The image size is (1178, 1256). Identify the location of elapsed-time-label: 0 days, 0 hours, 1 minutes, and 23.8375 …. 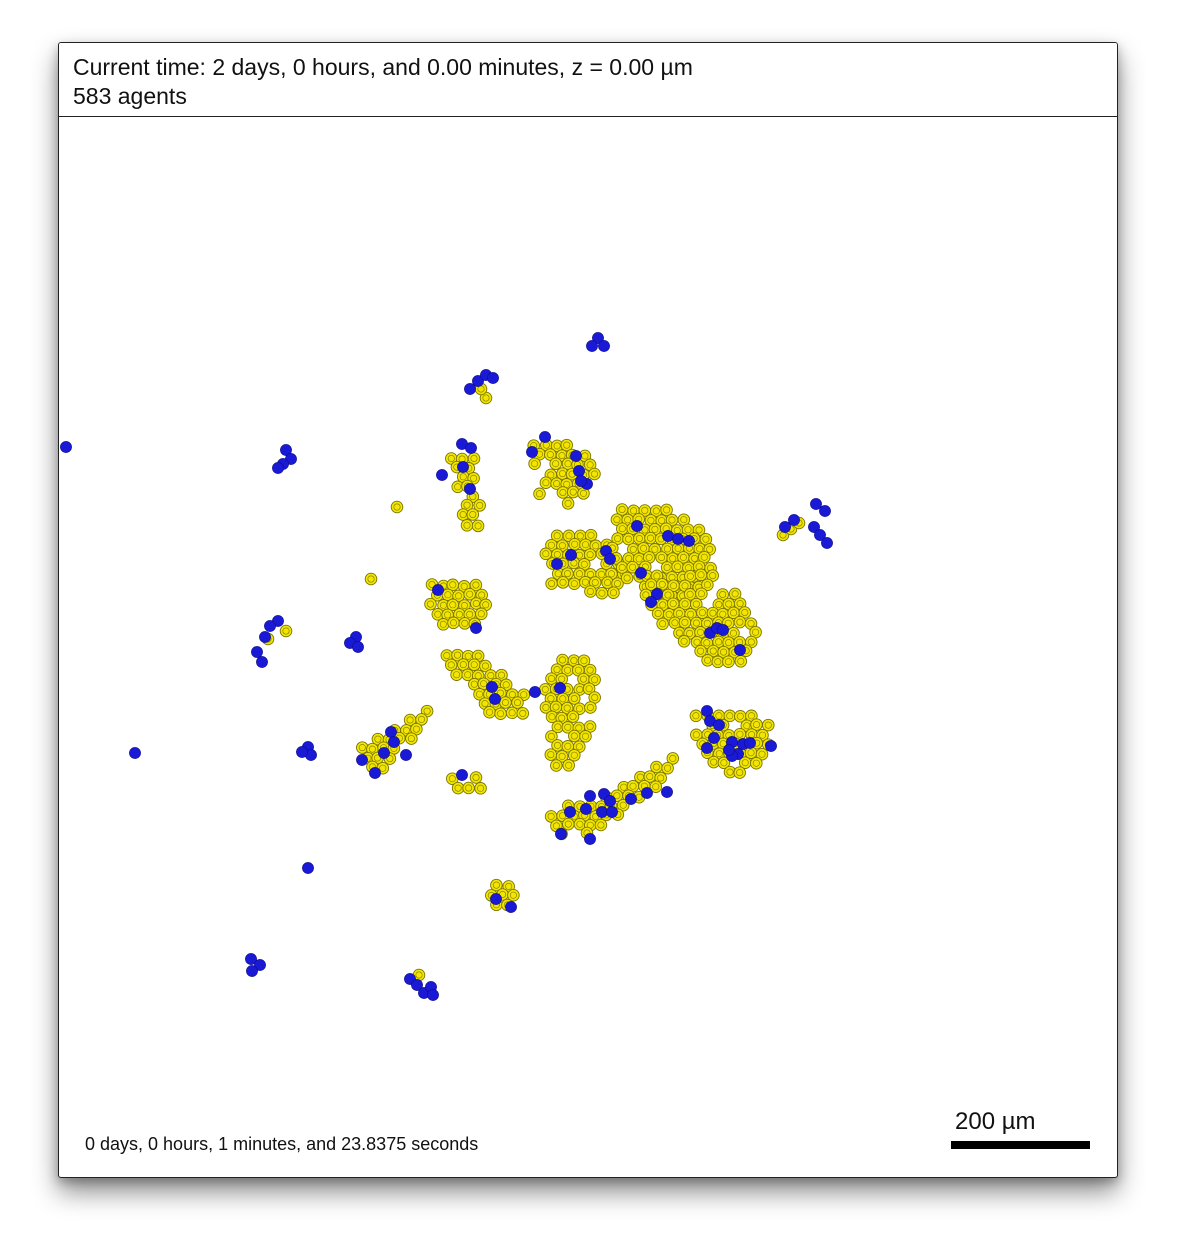
(282, 1144).